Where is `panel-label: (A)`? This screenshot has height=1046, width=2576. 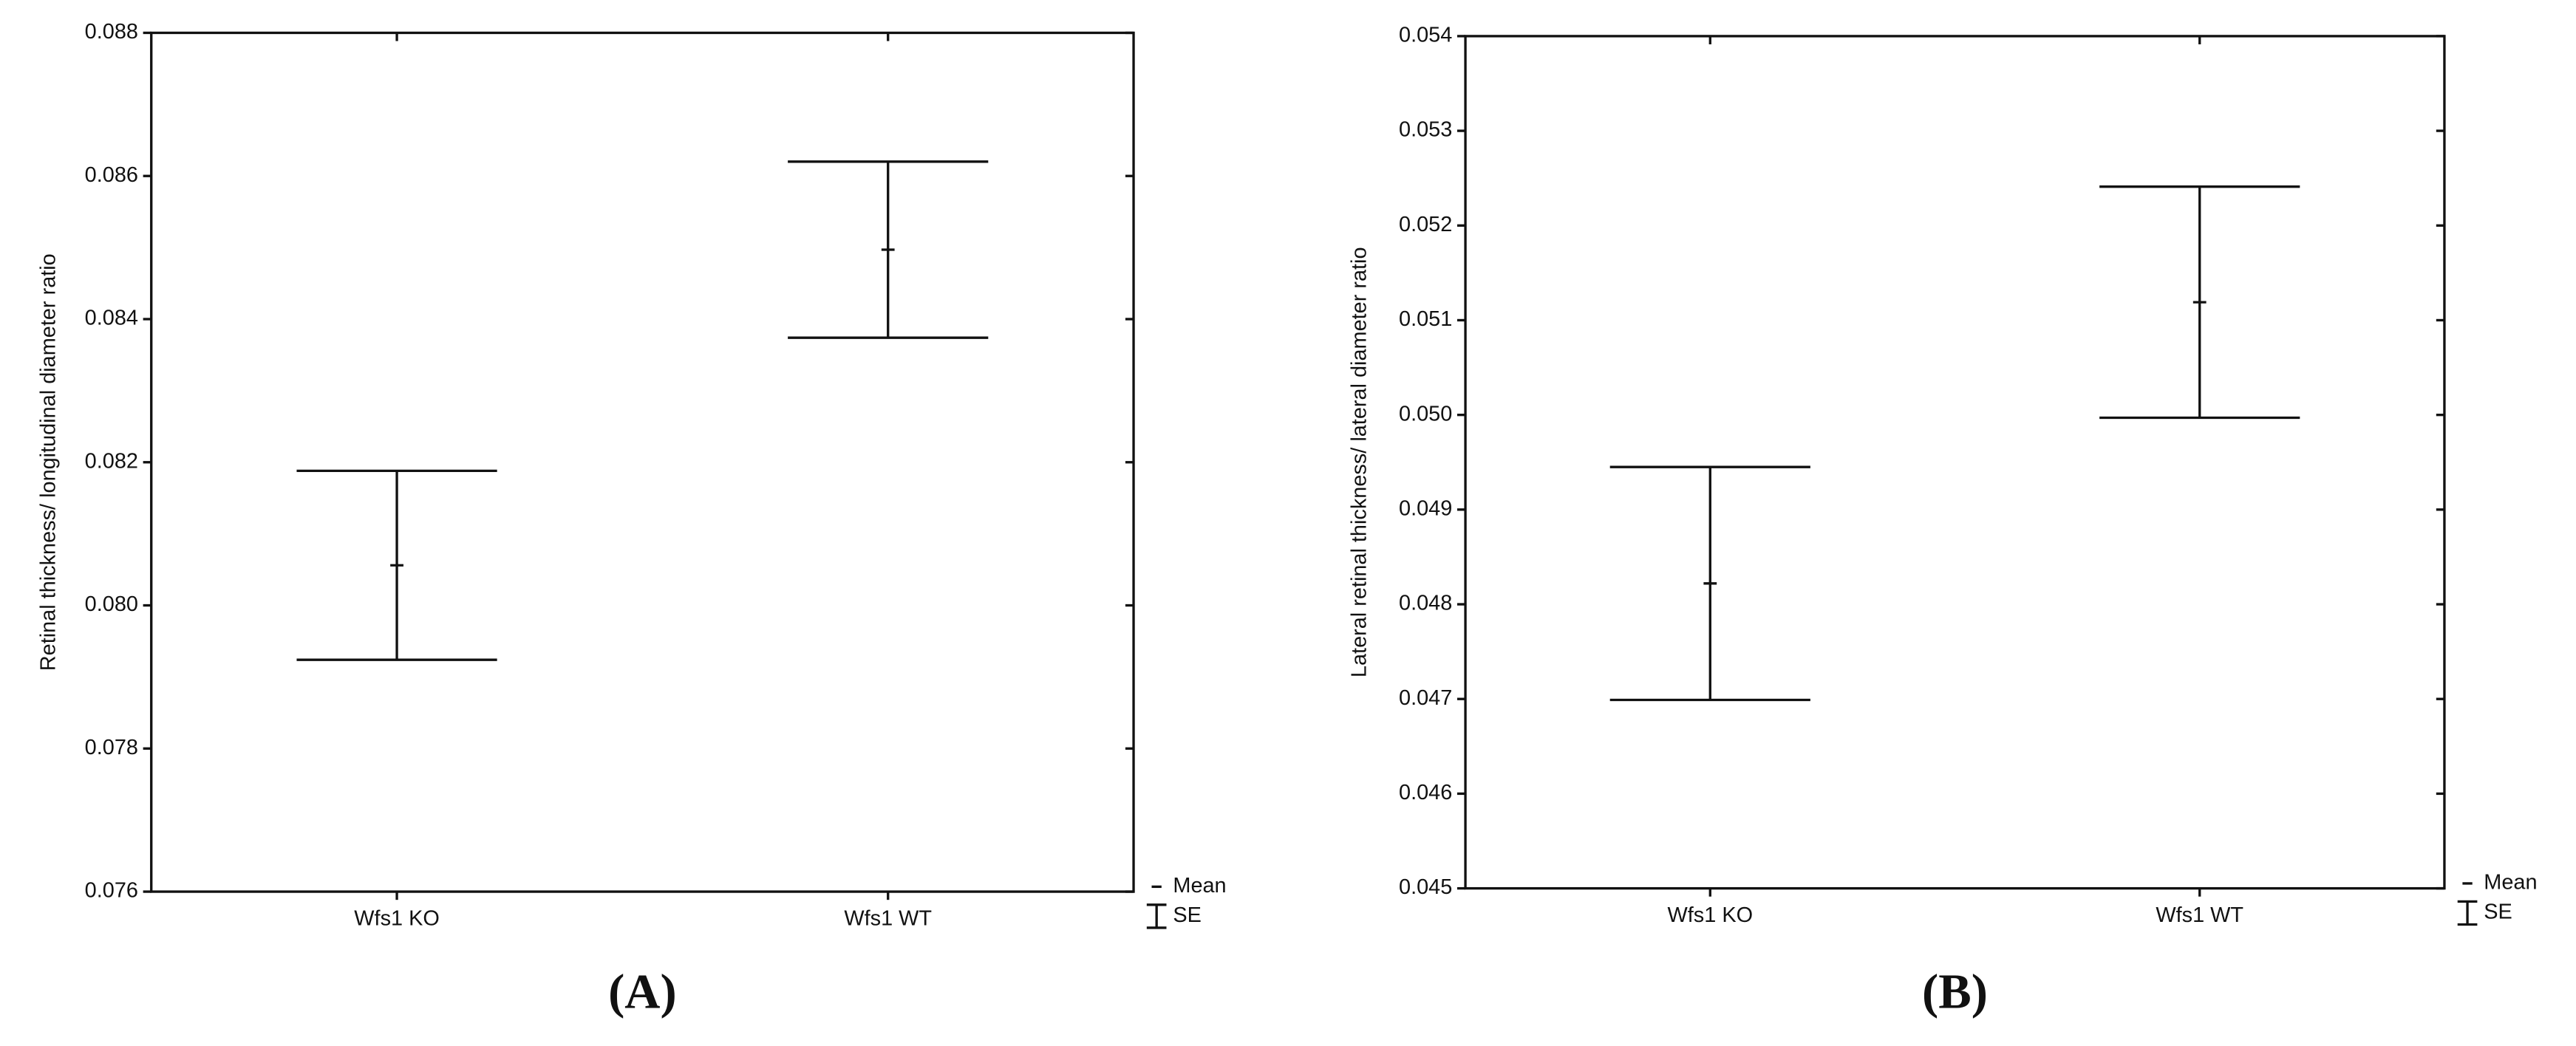
panel-label: (A) is located at coordinates (642, 992).